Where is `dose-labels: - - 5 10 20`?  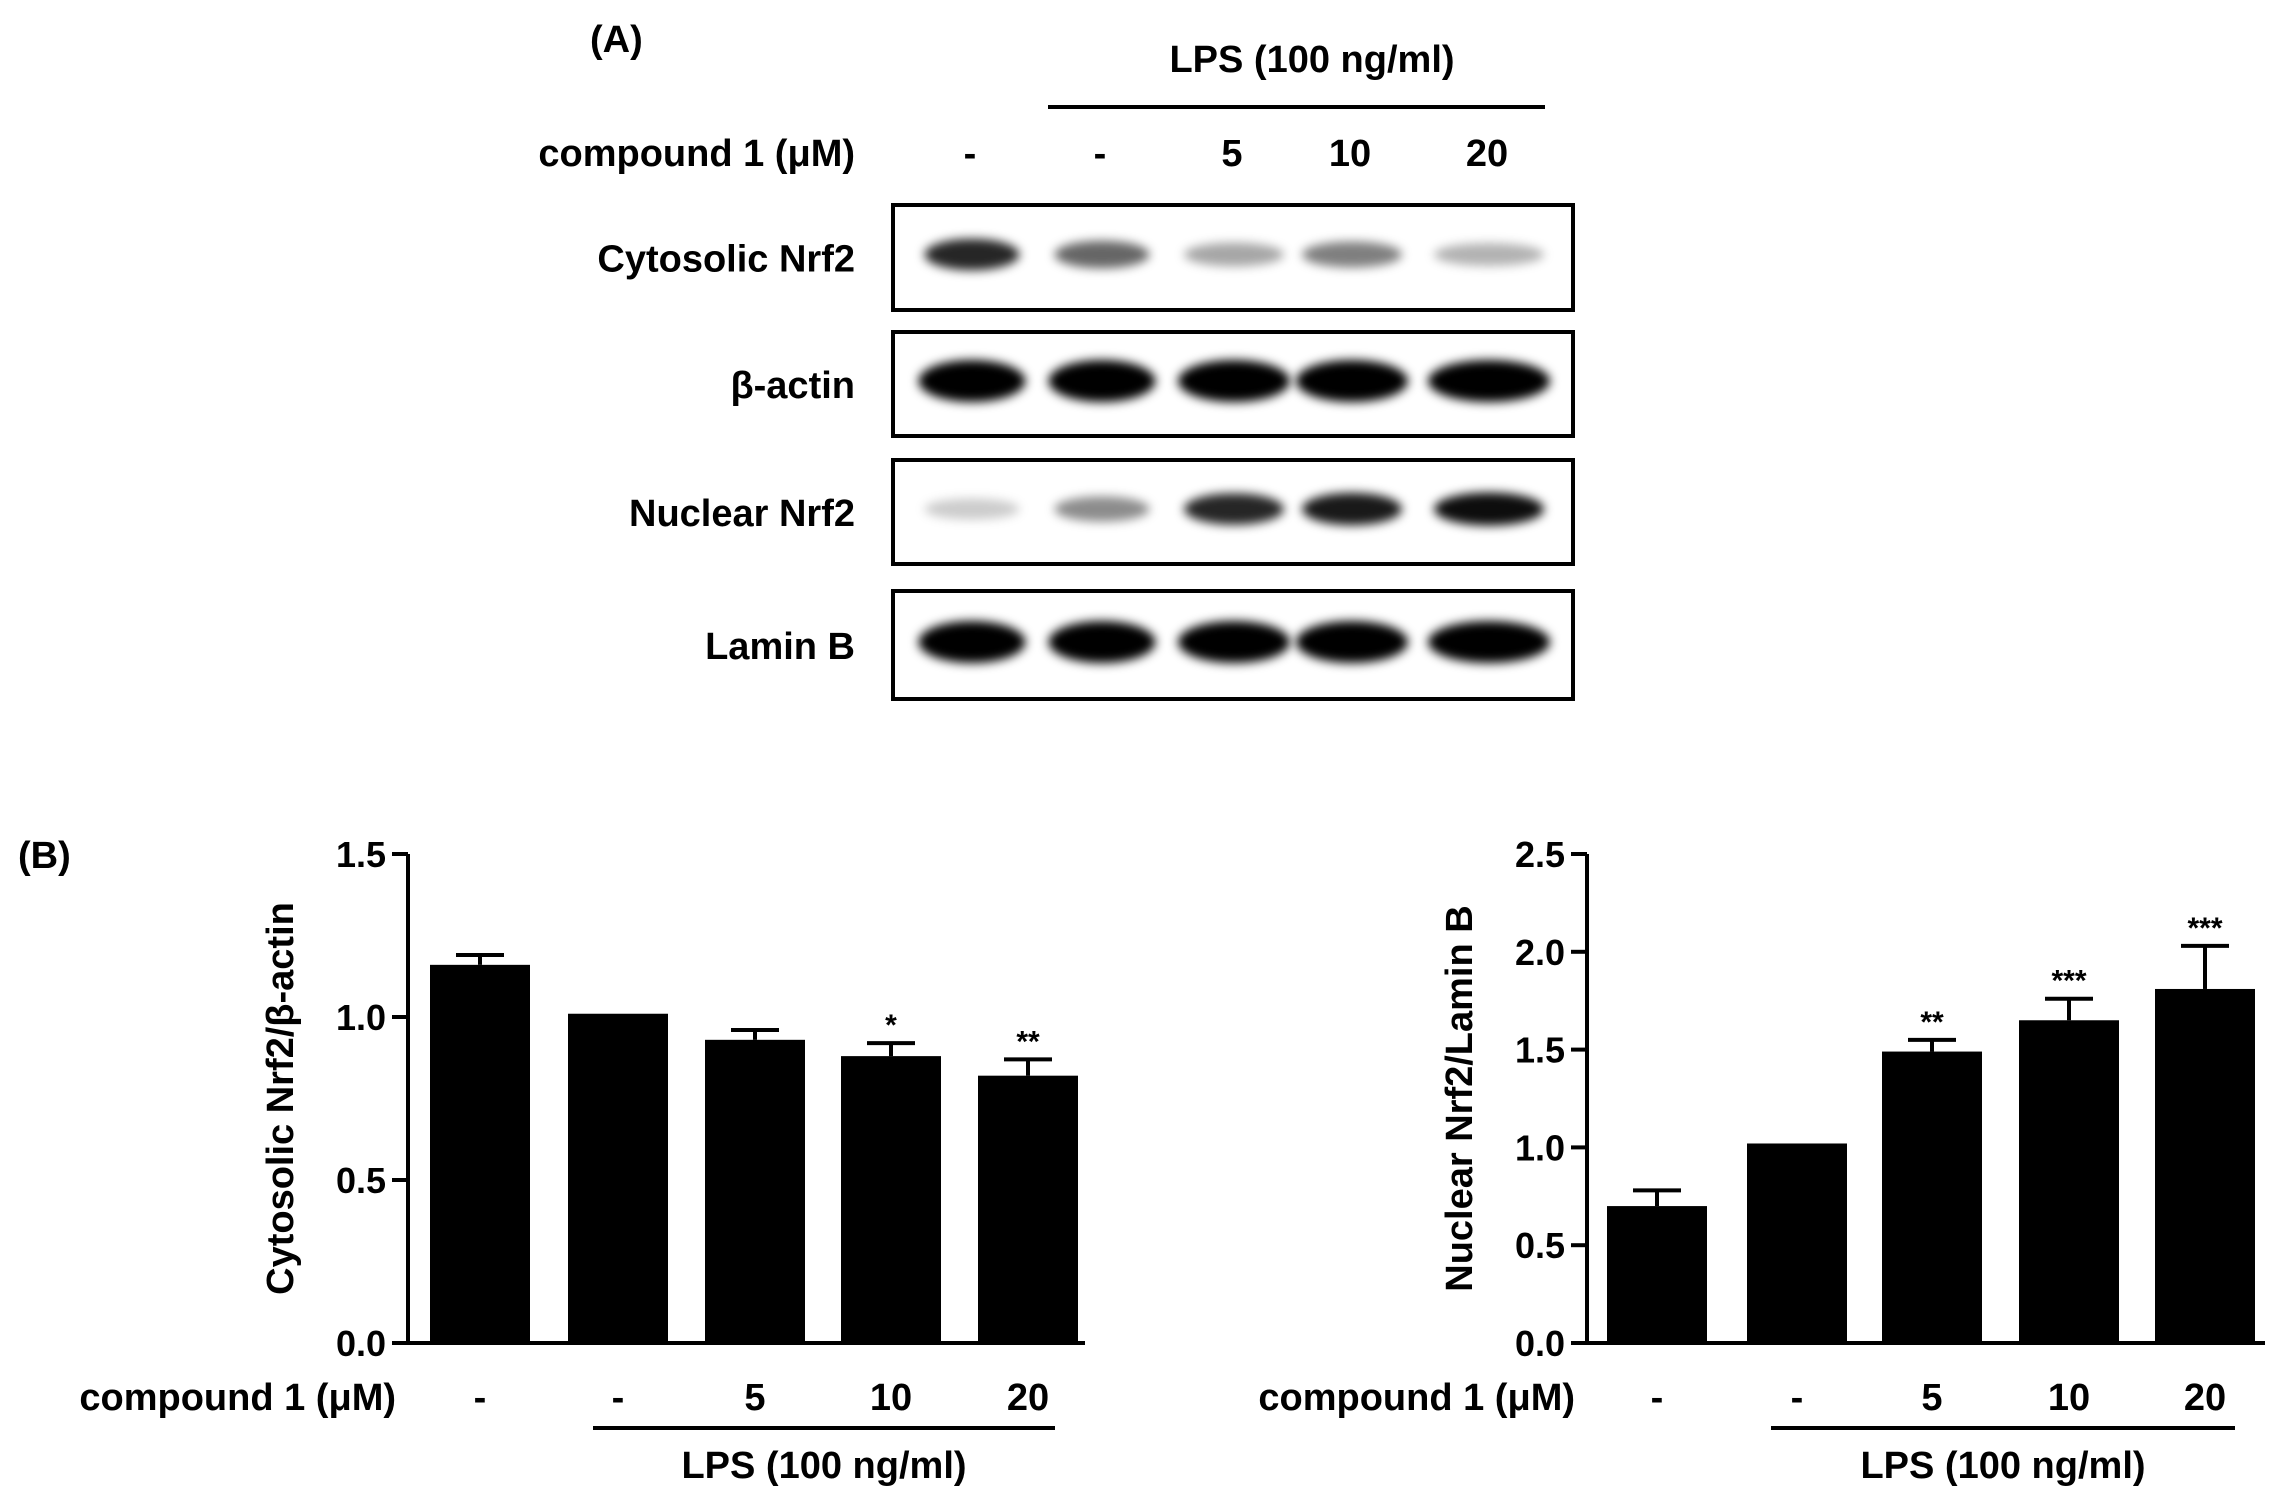 dose-labels: - - 5 10 20 is located at coordinates (1236, 154).